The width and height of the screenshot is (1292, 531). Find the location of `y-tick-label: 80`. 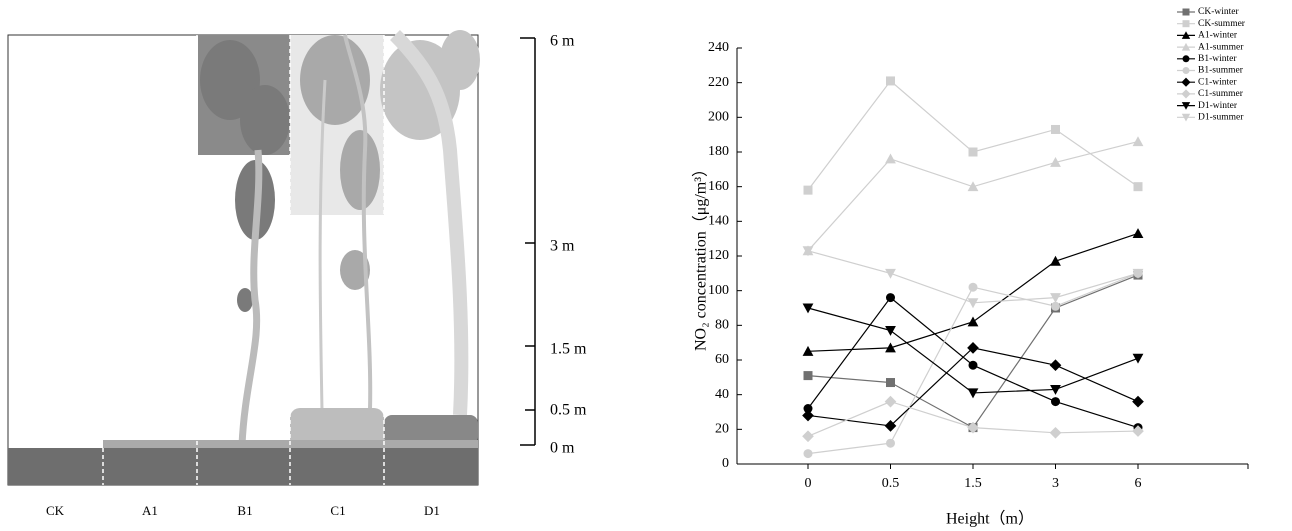

y-tick-label: 80 is located at coordinates (722, 325).